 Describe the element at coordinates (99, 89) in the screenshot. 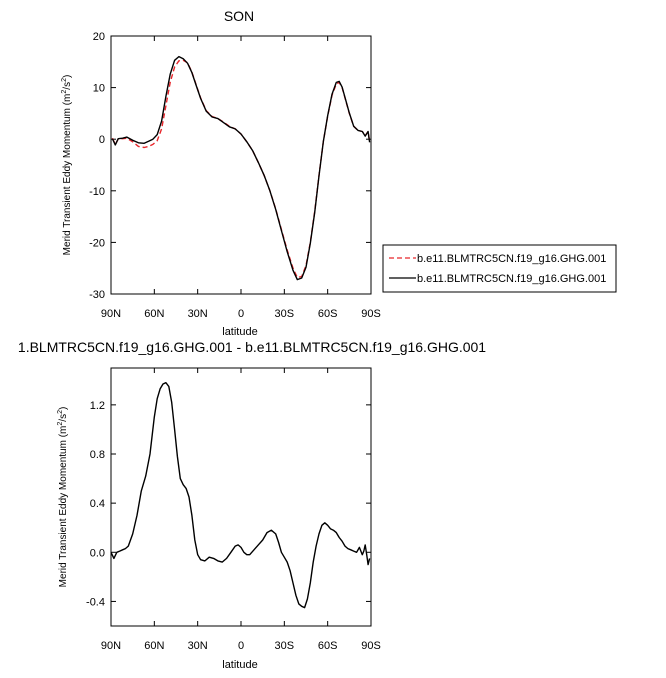

I see `y-tick-label: 10` at that location.